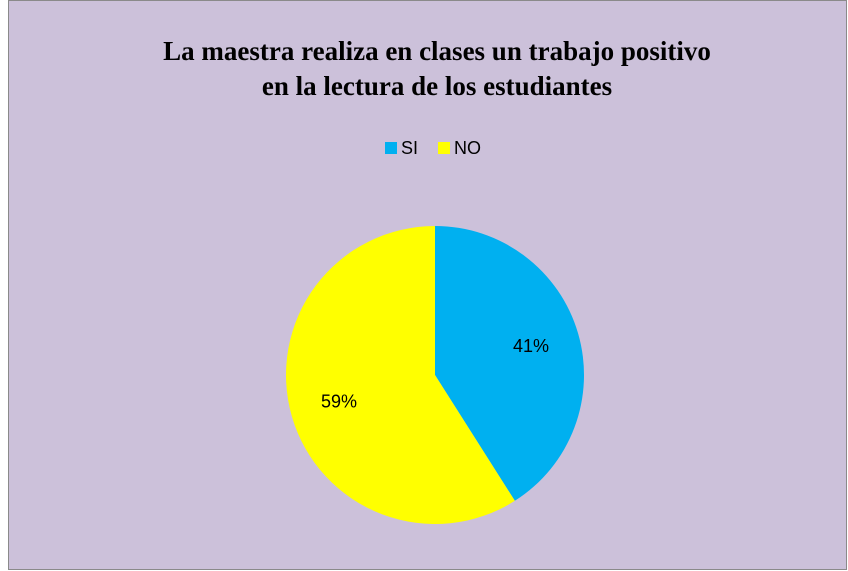 Image resolution: width=848 pixels, height=571 pixels. What do you see at coordinates (409, 148) in the screenshot?
I see `legend-label: SI` at bounding box center [409, 148].